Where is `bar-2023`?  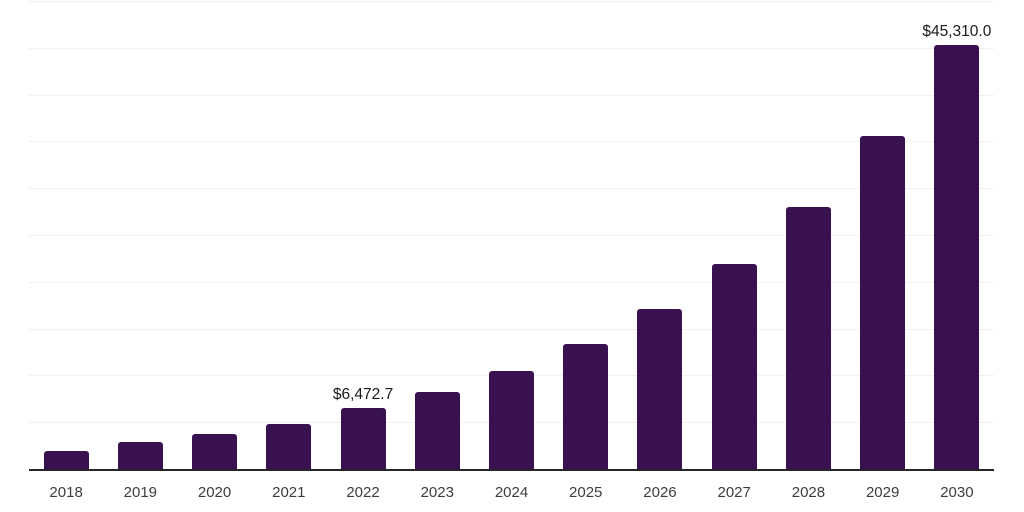
bar-2023 is located at coordinates (437, 430).